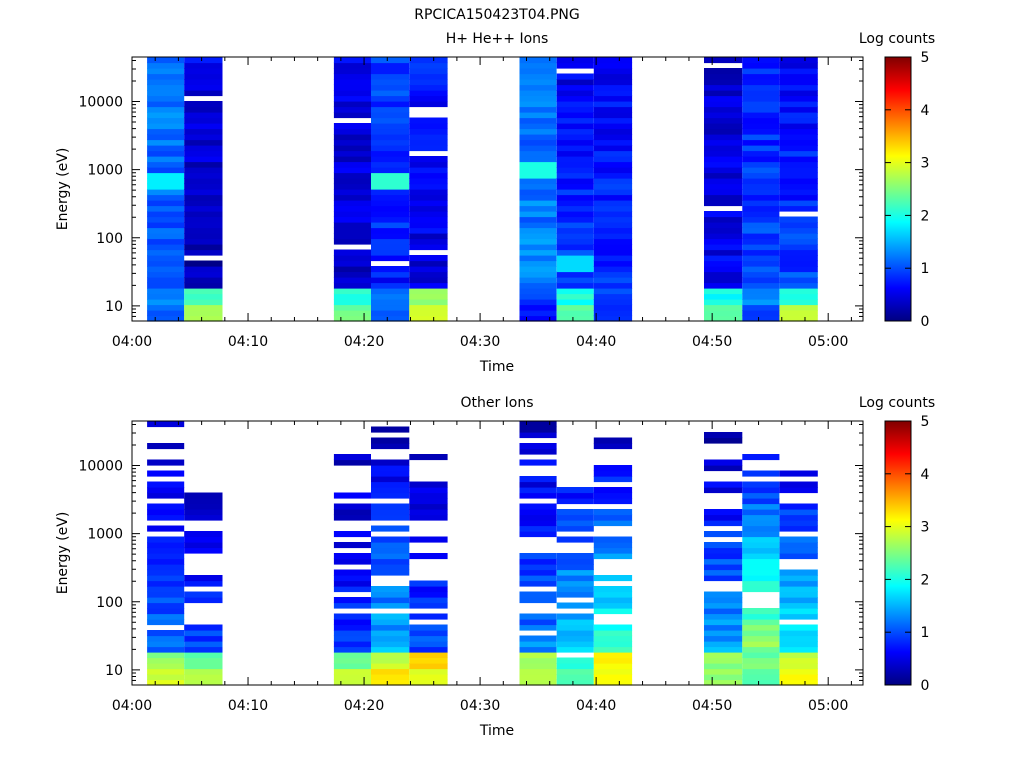  What do you see at coordinates (364, 706) in the screenshot?
I see `x-tick-label: 04:20` at bounding box center [364, 706].